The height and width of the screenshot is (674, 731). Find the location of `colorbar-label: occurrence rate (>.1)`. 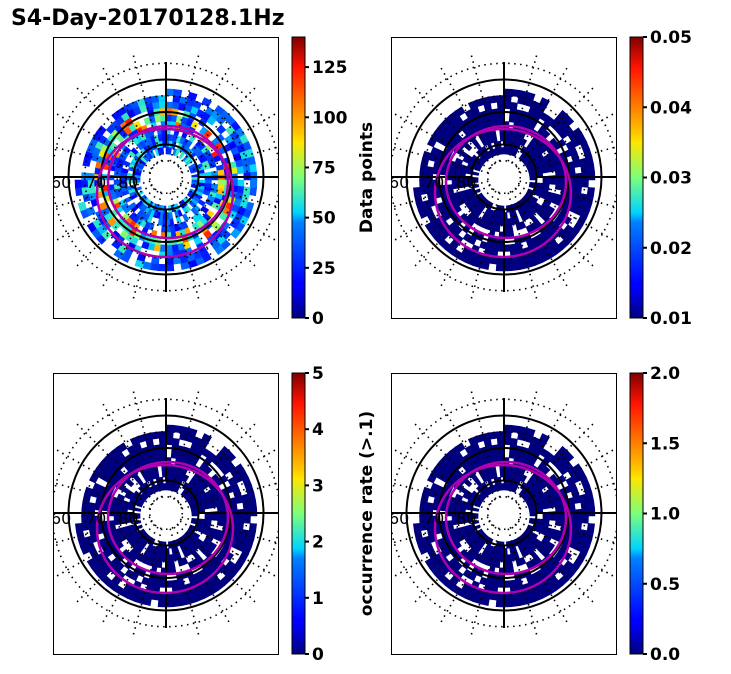

colorbar-label: occurrence rate (>.1) is located at coordinates (367, 513).